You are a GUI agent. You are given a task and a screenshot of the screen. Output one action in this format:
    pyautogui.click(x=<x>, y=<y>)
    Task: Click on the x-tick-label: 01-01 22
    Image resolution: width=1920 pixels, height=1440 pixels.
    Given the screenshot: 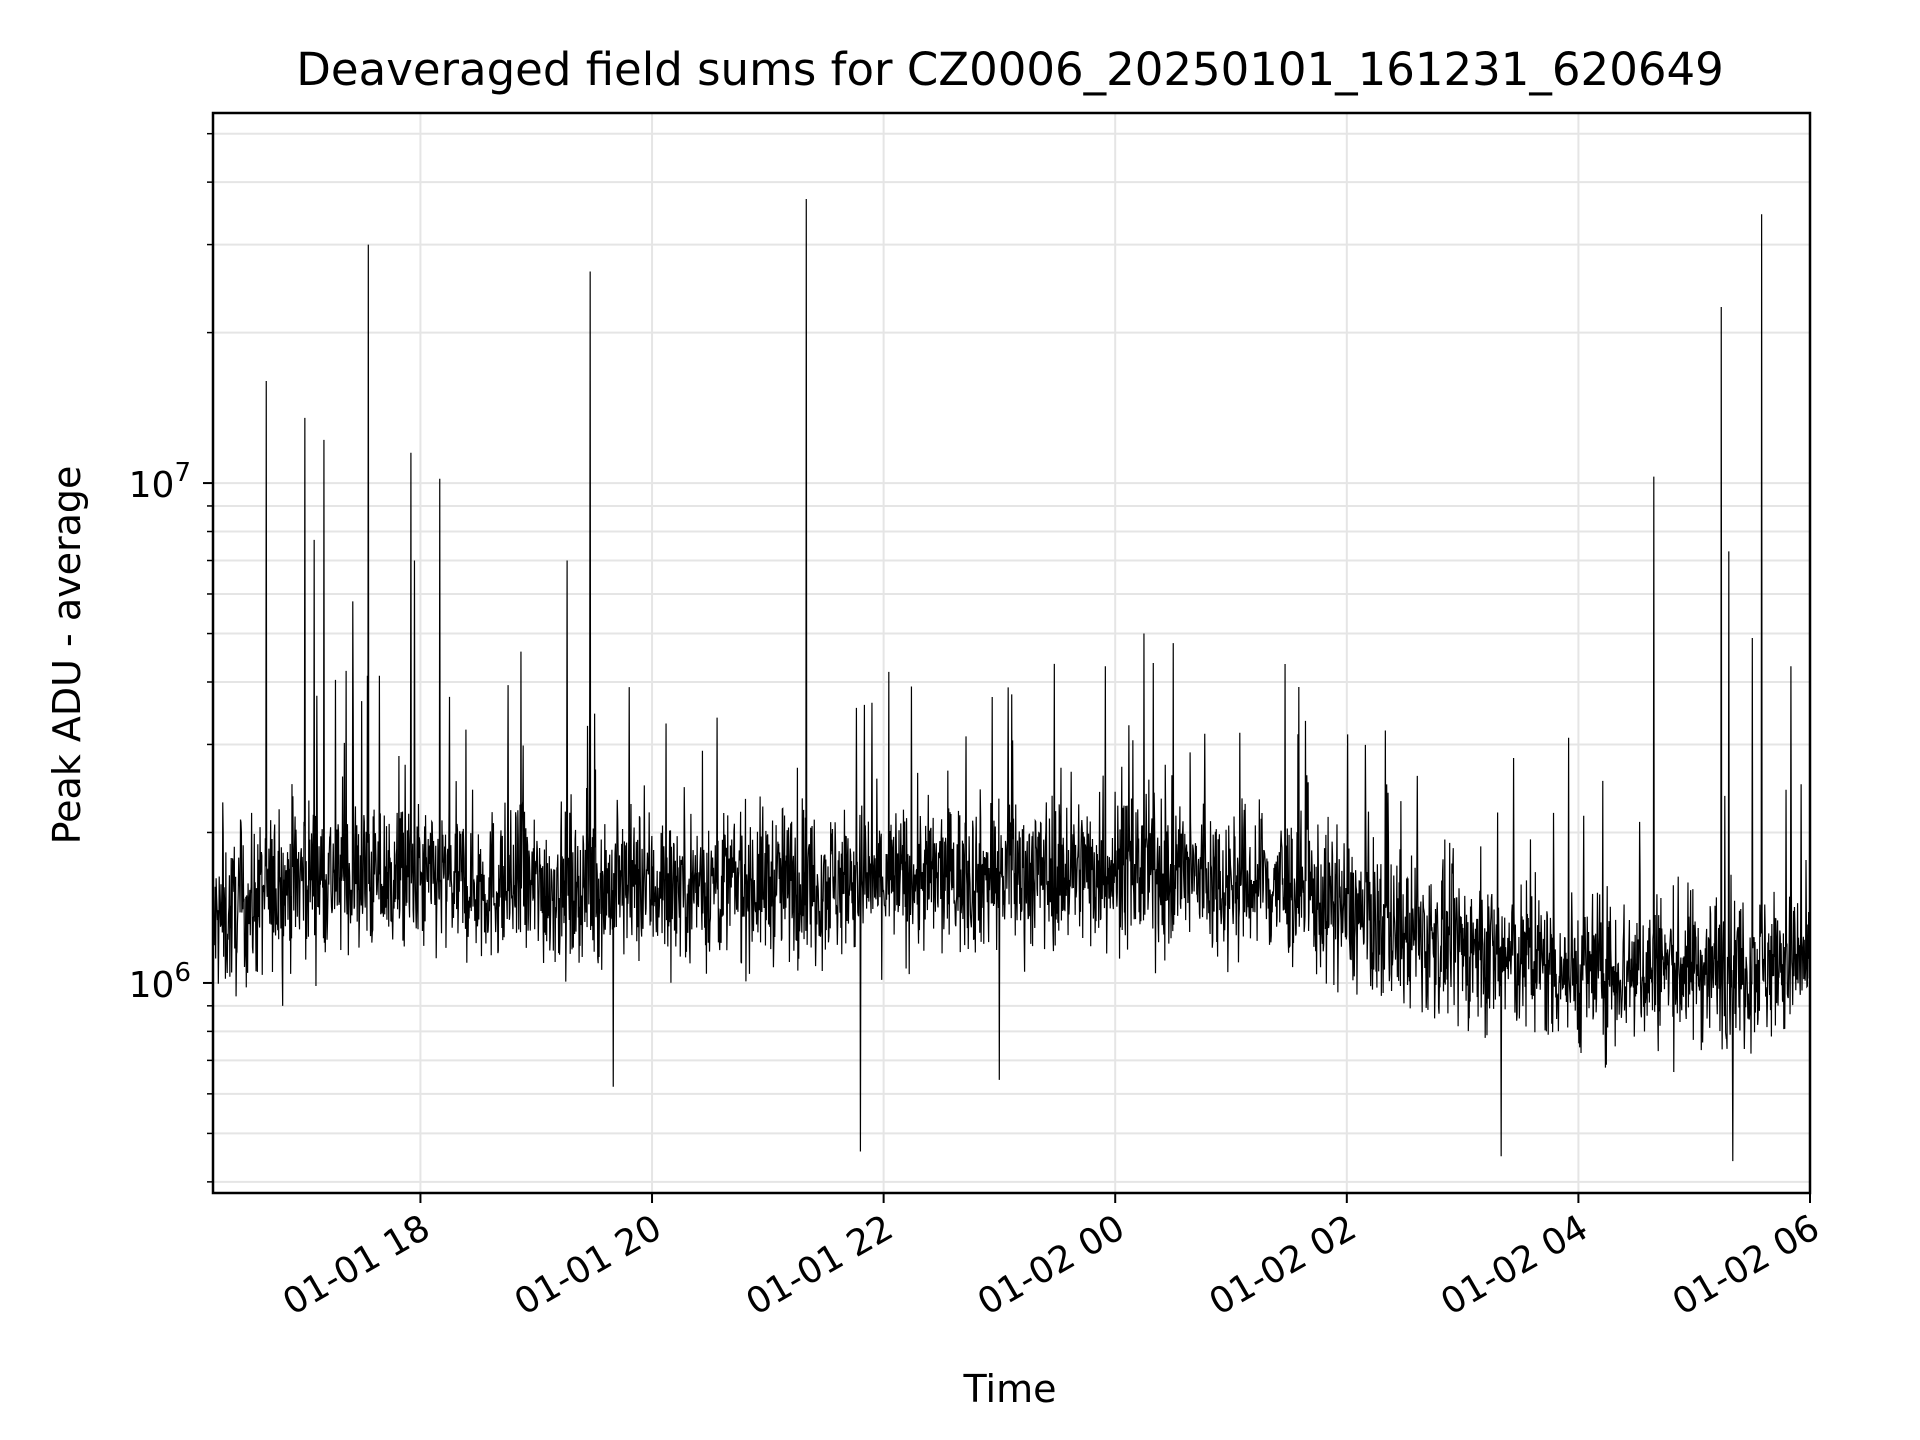 What is the action you would take?
    pyautogui.click(x=819, y=1265)
    